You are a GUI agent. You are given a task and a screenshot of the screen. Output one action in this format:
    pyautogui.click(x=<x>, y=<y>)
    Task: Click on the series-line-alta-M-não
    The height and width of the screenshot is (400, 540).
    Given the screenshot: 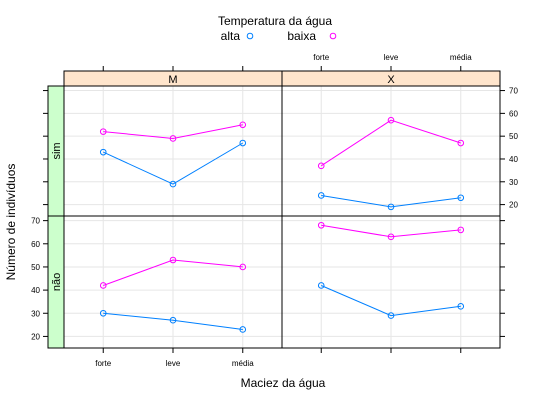 What is the action you would take?
    pyautogui.click(x=173, y=321)
    